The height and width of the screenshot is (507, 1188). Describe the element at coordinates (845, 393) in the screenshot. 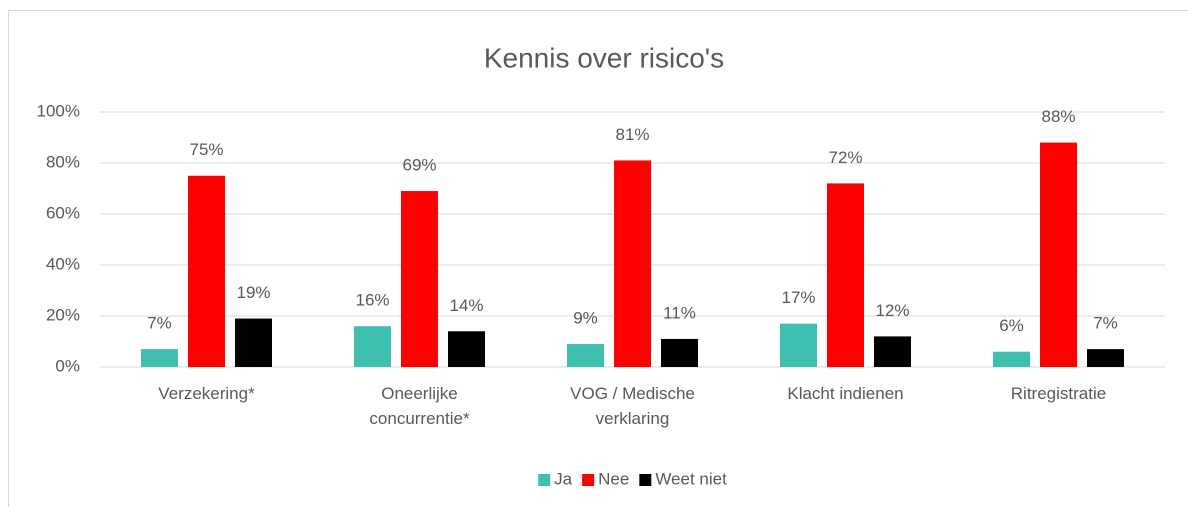

I see `x-tick-label: Klacht indienen` at that location.